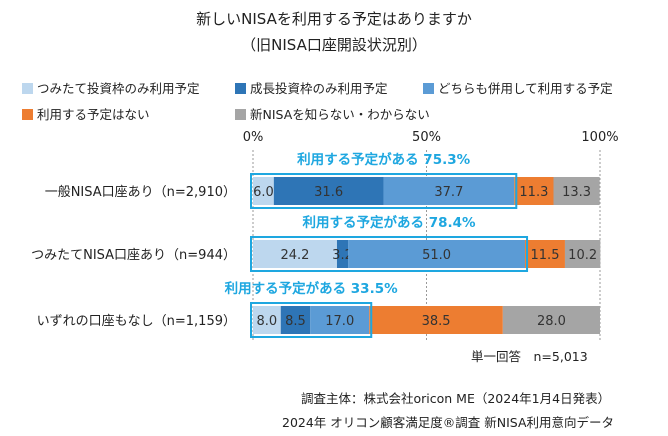  I want to click on data-label: 8.0, so click(267, 321).